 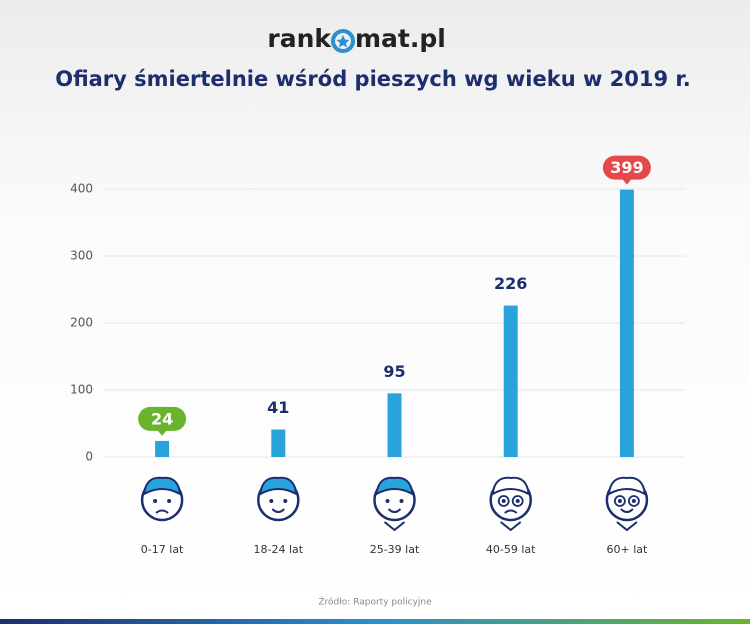 What do you see at coordinates (81, 390) in the screenshot?
I see `y-tick-label: 100` at bounding box center [81, 390].